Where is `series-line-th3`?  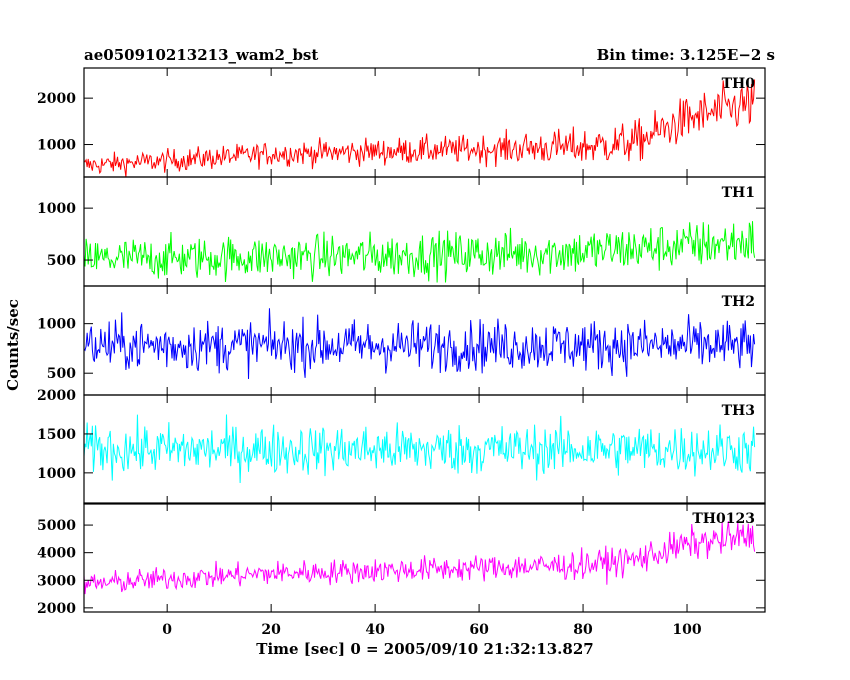
series-line-th3 is located at coordinates (420, 449).